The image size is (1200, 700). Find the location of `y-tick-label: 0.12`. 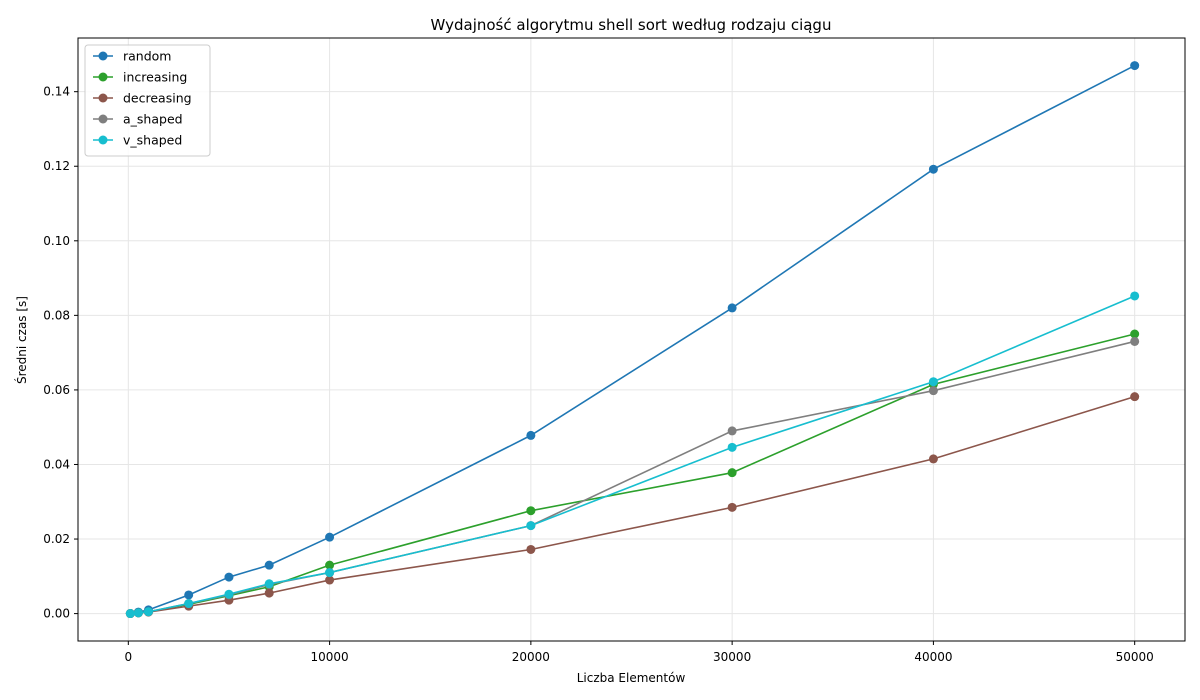

y-tick-label: 0.12 is located at coordinates (56, 166).